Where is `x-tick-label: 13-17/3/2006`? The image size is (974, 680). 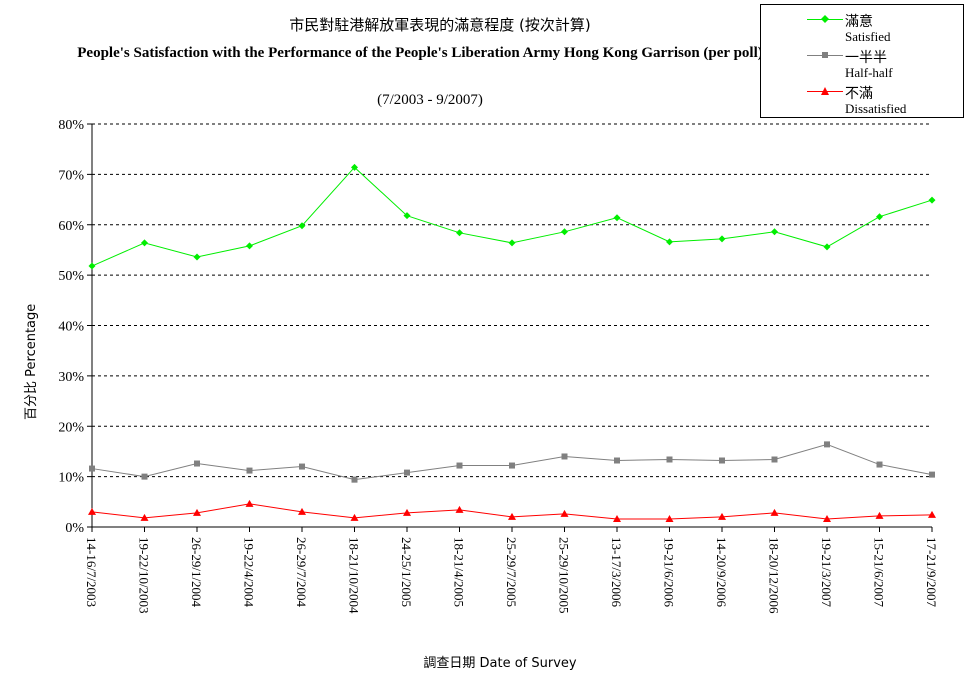
x-tick-label: 13-17/3/2006 is located at coordinates (616, 572).